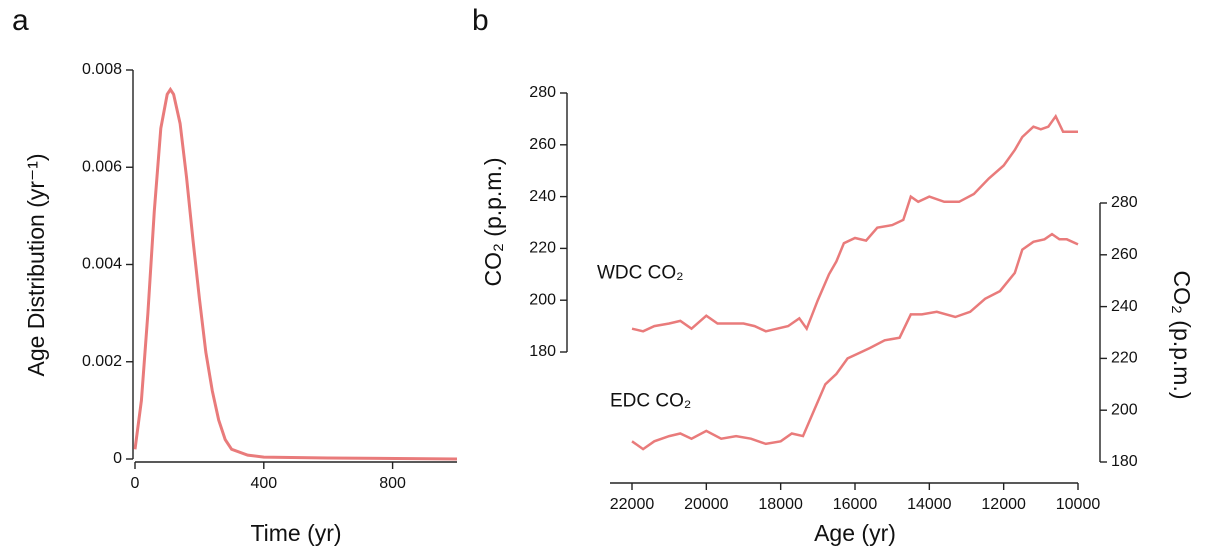  I want to click on y-tick-label: 200, so click(542, 299).